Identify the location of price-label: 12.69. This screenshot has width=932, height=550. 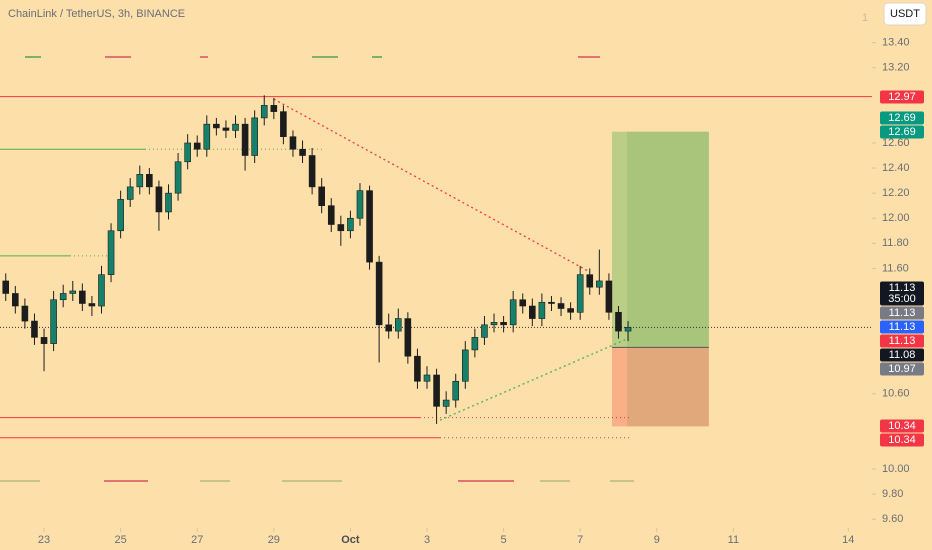
(902, 132).